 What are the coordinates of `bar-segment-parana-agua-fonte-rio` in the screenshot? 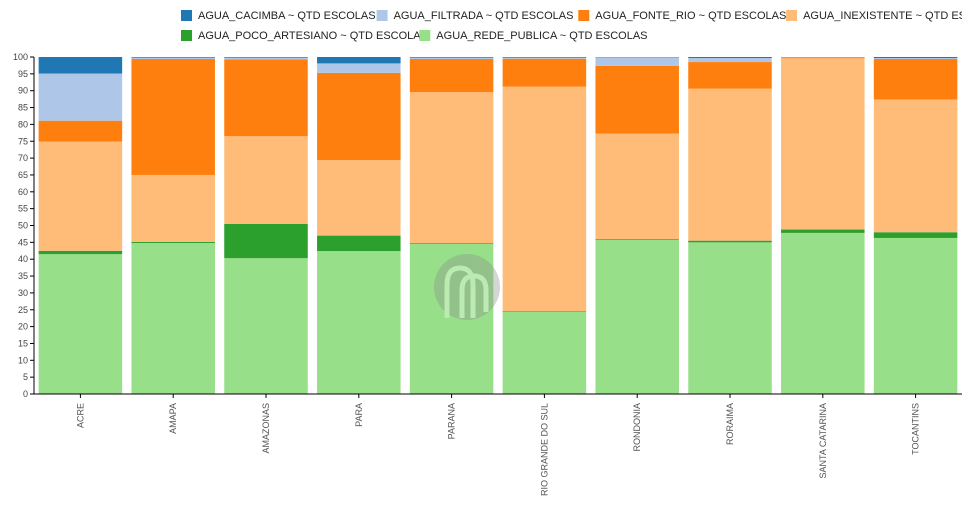 It's located at (451, 76).